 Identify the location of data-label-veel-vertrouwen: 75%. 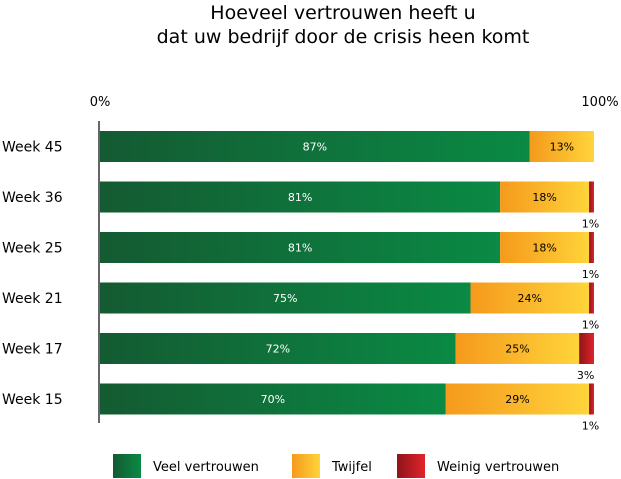
(285, 298).